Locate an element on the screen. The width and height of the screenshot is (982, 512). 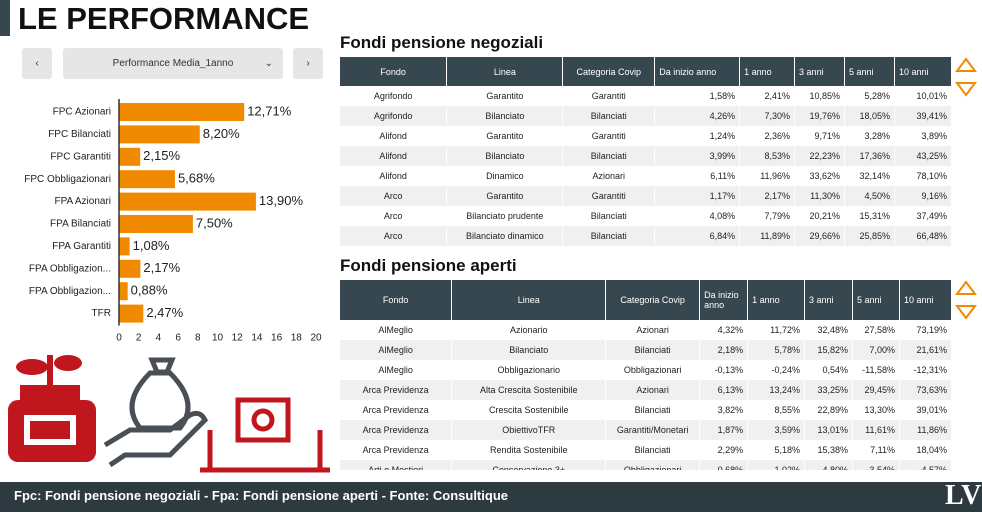
table-cell: 3,28% is located at coordinates (869, 136).